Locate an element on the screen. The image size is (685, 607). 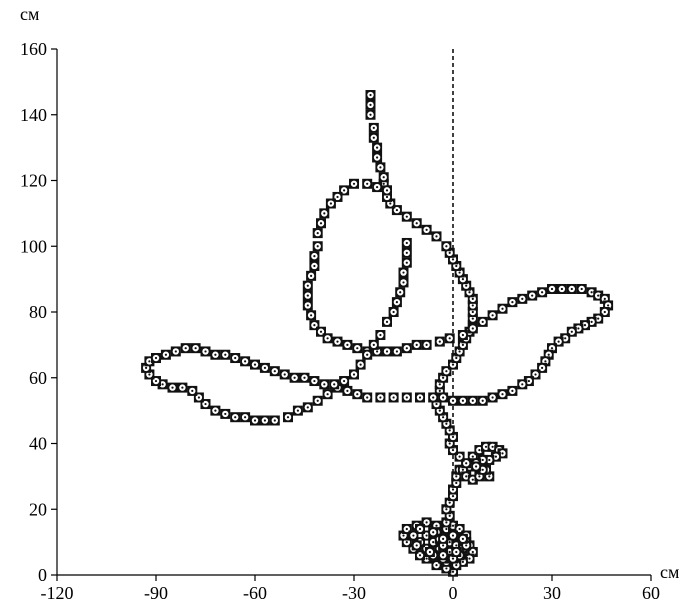
x-tick-label: -120 is located at coordinates (57, 593).